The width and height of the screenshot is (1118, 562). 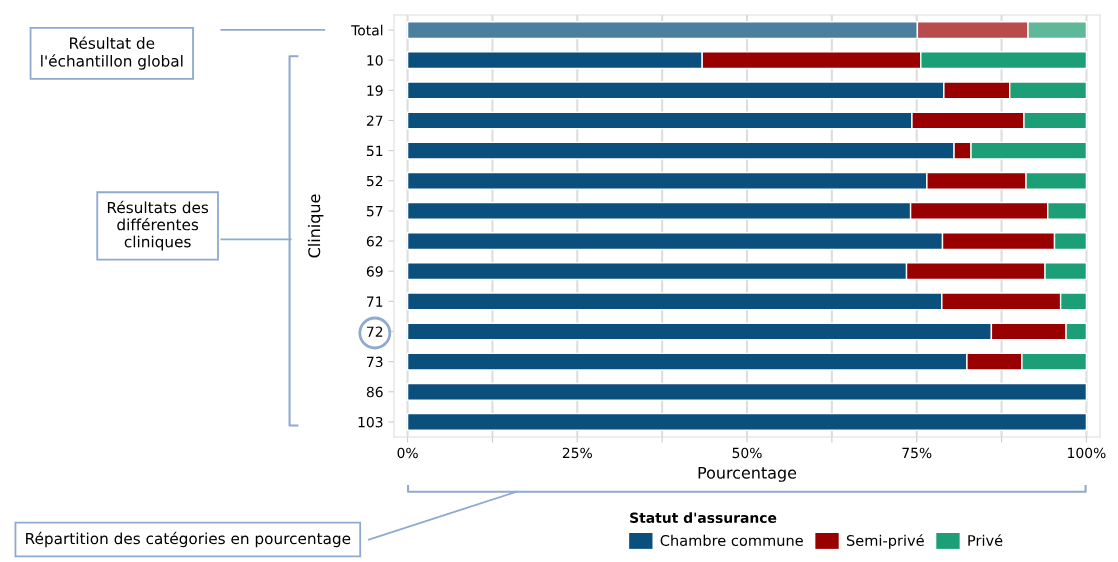 I want to click on y-tick-label: 10, so click(x=375, y=60).